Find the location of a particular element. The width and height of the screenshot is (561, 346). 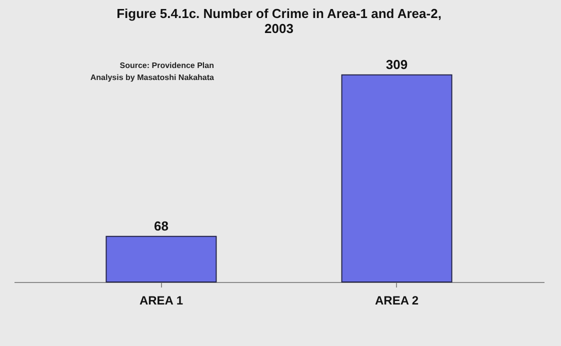

source-note: Source: Providence Plan is located at coordinates (167, 65).